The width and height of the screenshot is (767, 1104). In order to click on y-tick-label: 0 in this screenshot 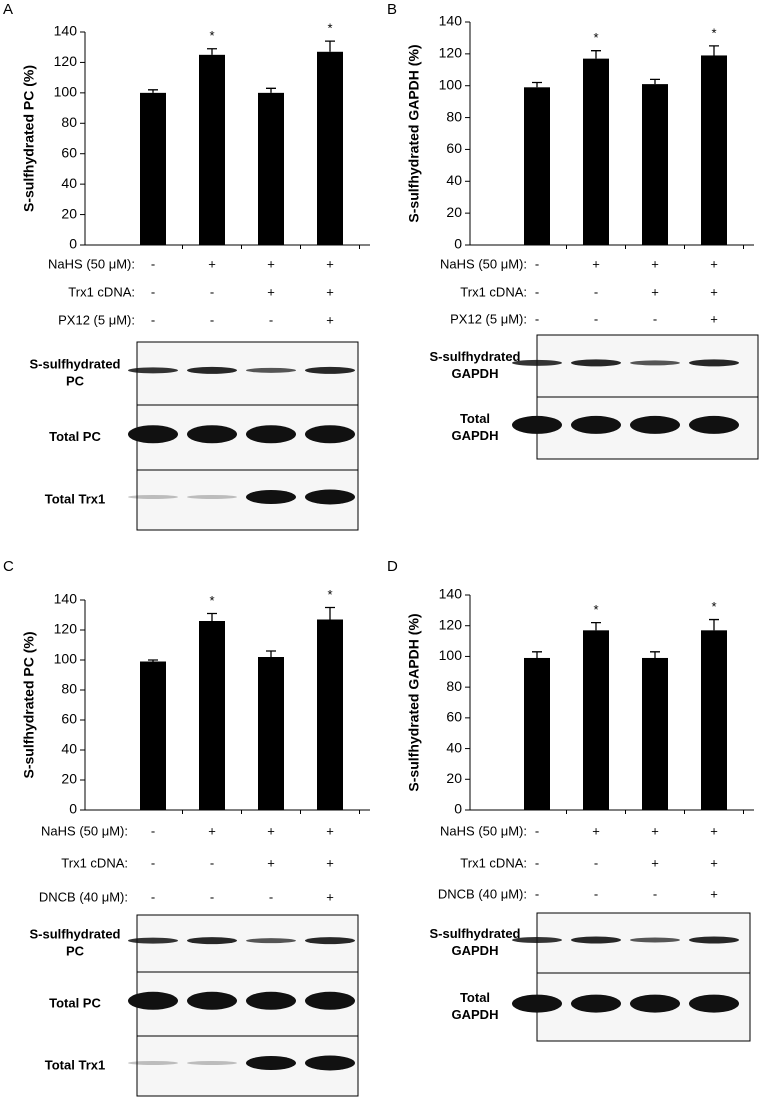, I will do `click(458, 244)`.